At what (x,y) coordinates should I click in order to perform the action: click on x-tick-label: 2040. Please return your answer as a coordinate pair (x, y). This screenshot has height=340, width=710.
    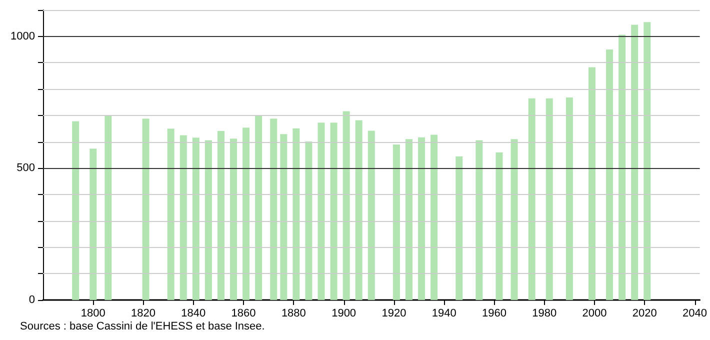
    Looking at the image, I should click on (695, 314).